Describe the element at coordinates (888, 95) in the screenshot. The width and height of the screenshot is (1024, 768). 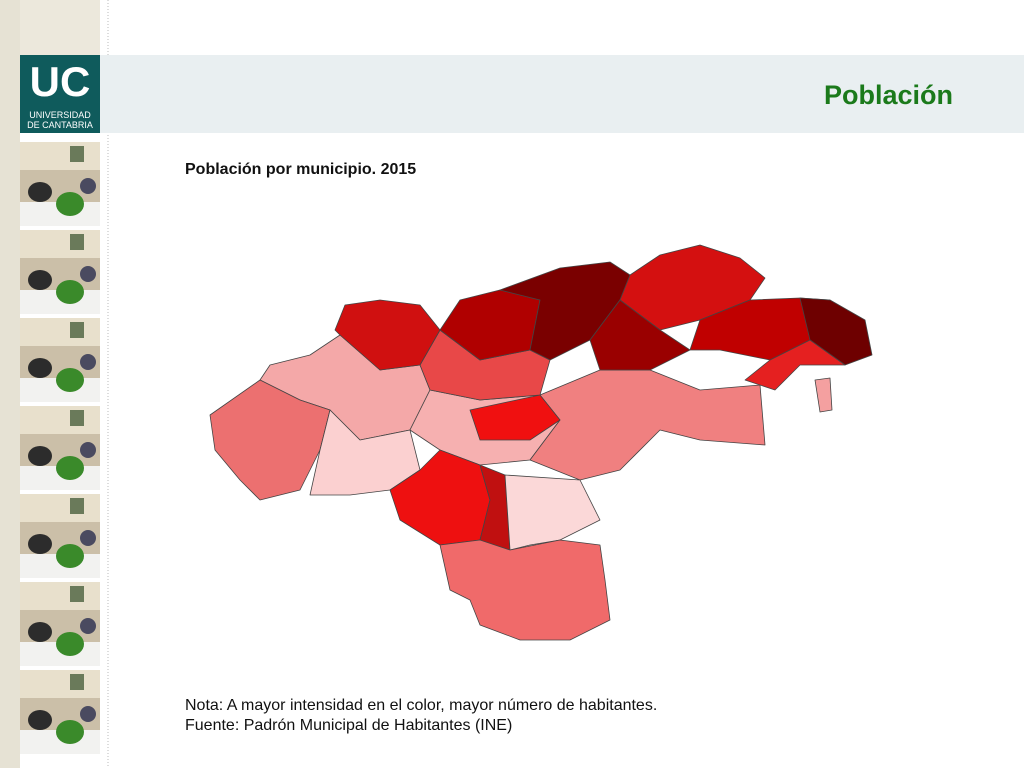
I see `slide-title: Población` at that location.